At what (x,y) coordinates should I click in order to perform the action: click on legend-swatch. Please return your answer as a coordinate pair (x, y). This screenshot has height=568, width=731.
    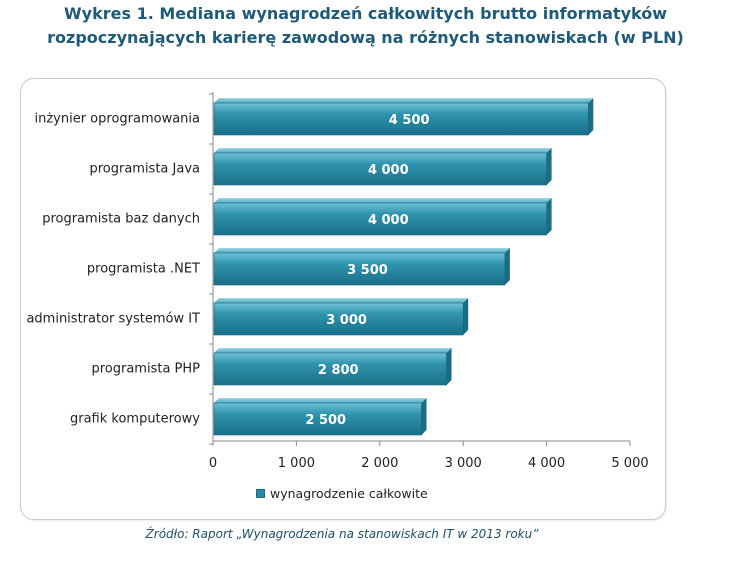
    Looking at the image, I should click on (260, 493).